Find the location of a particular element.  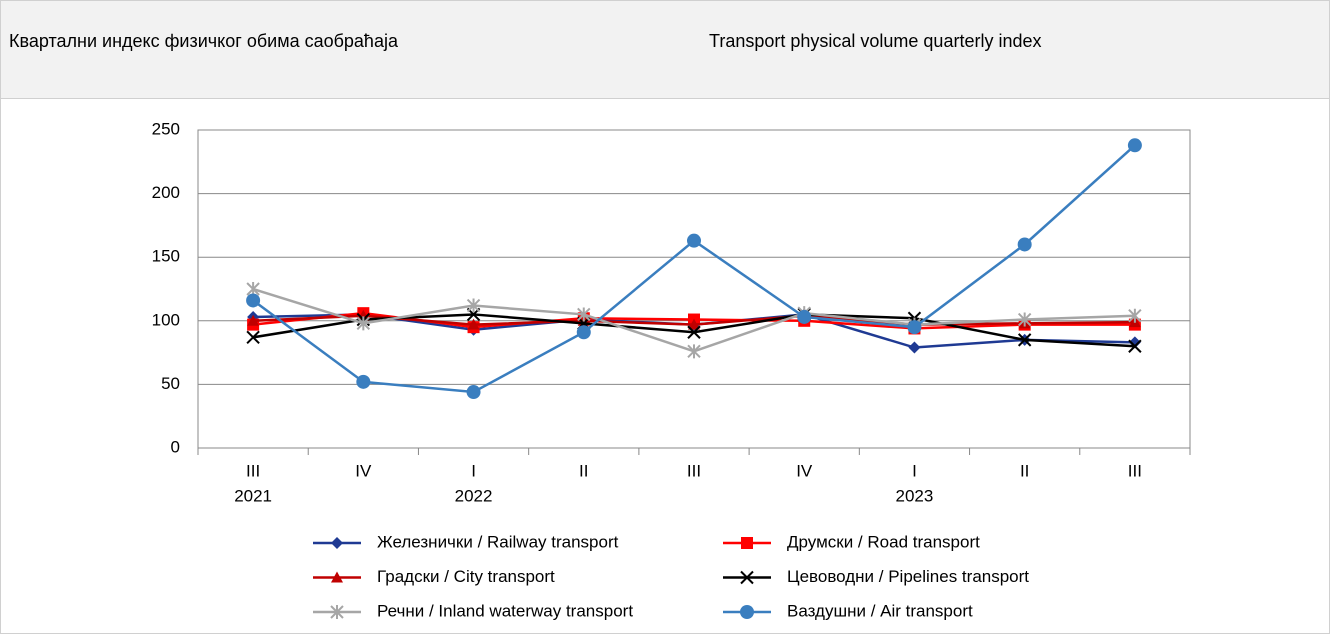

y-tick-label: 0 is located at coordinates (175, 446).